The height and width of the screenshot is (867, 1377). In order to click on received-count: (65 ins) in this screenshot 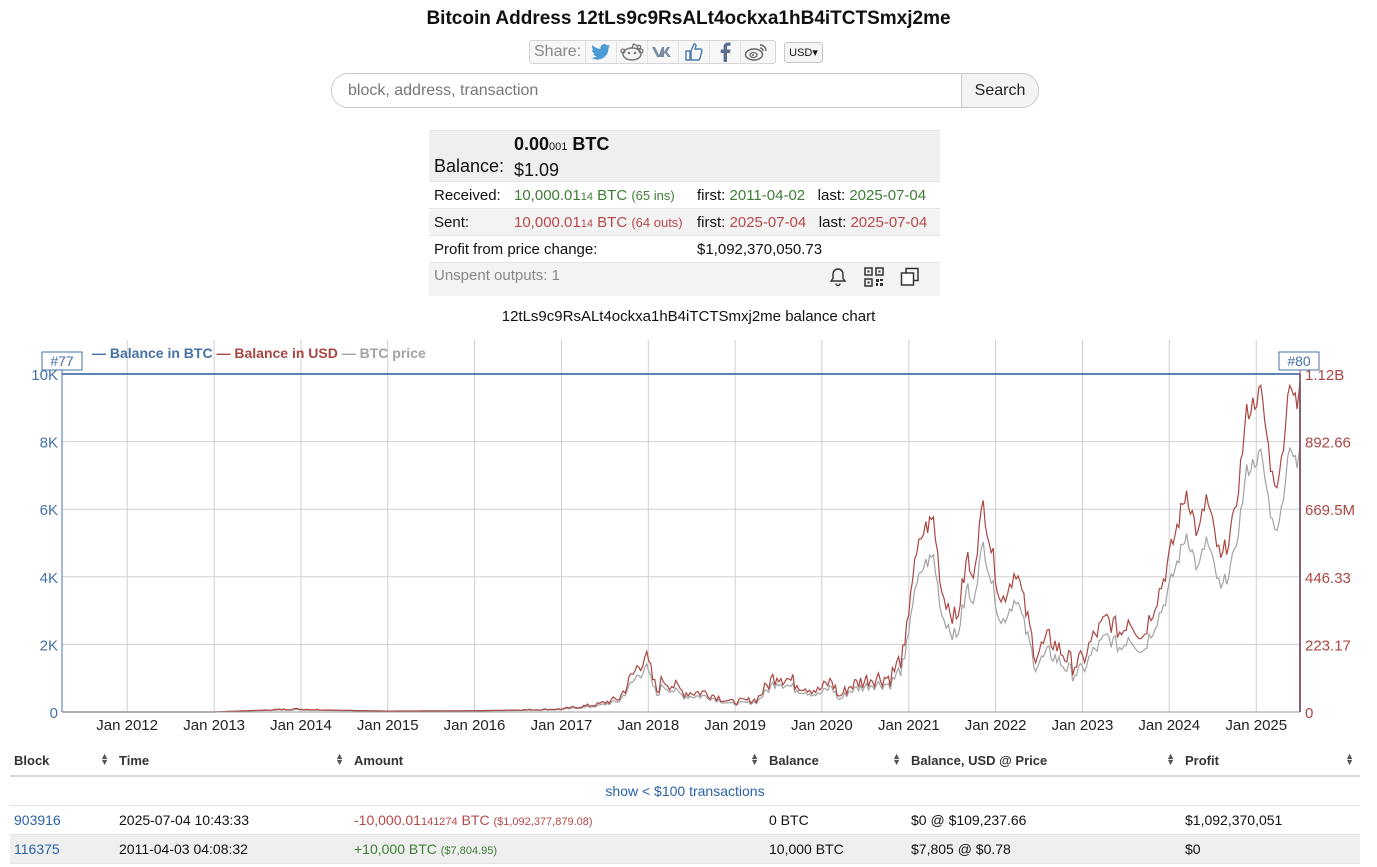, I will do `click(653, 195)`.